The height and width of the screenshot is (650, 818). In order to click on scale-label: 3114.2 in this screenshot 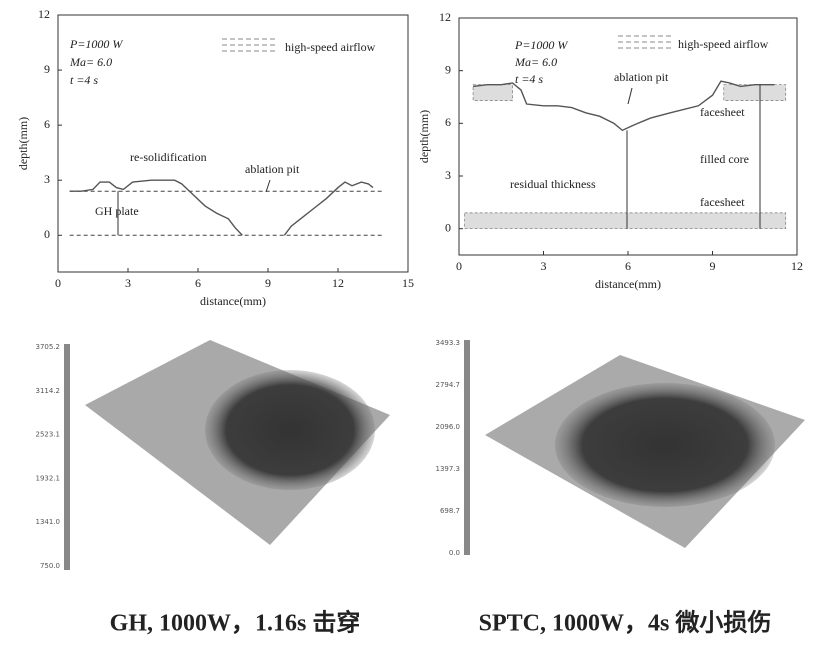, I will do `click(48, 391)`.